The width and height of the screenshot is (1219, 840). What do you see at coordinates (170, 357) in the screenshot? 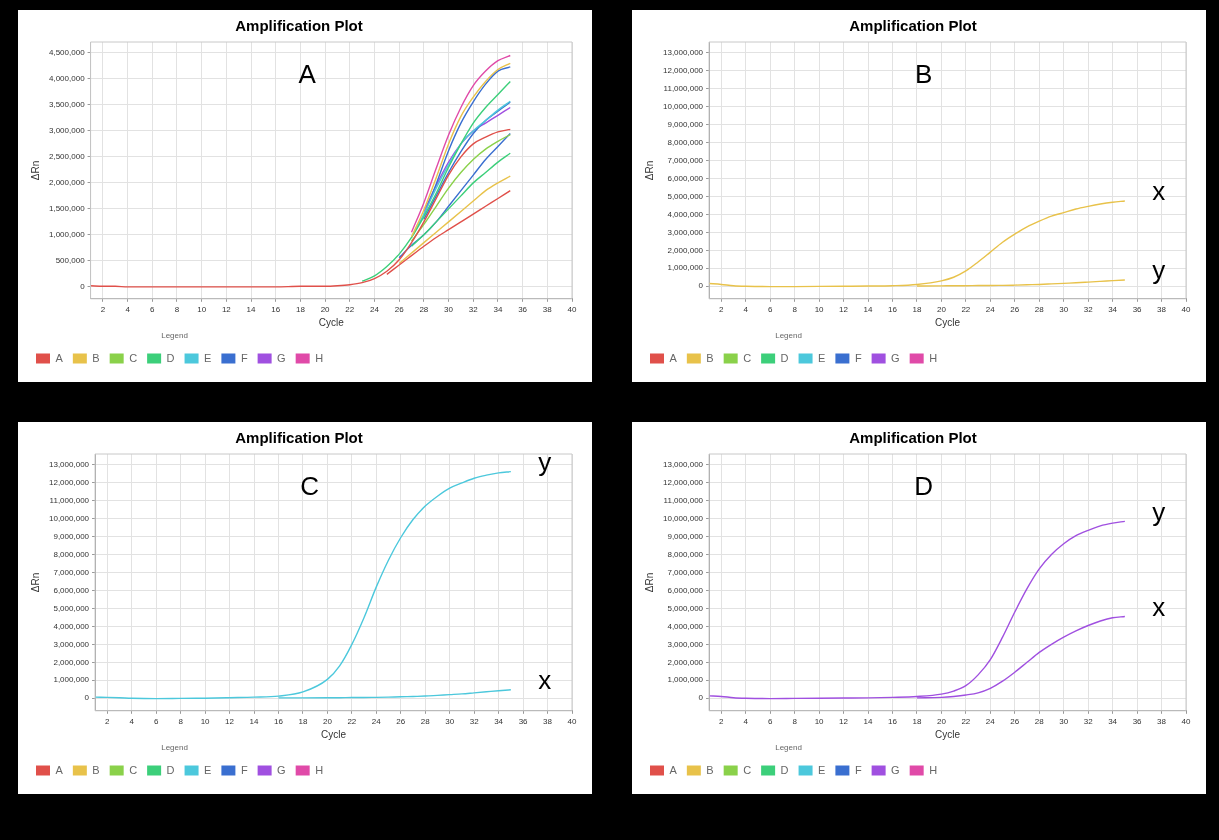
I see `legend-label: D` at bounding box center [170, 357].